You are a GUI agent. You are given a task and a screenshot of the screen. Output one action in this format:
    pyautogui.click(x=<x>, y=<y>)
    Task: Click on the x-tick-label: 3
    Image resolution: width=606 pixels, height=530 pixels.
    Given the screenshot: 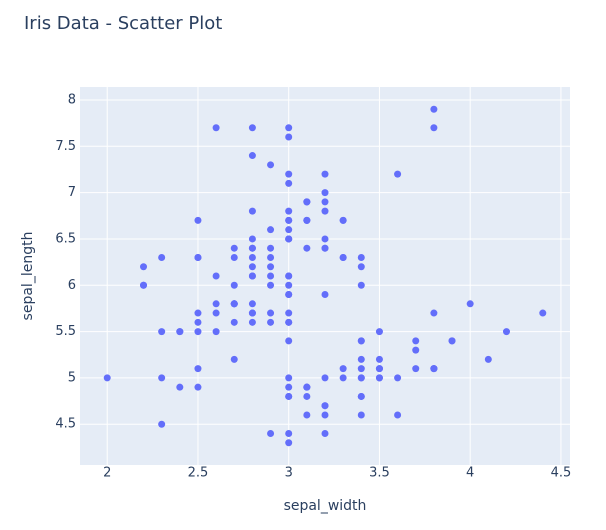 What is the action you would take?
    pyautogui.click(x=289, y=473)
    